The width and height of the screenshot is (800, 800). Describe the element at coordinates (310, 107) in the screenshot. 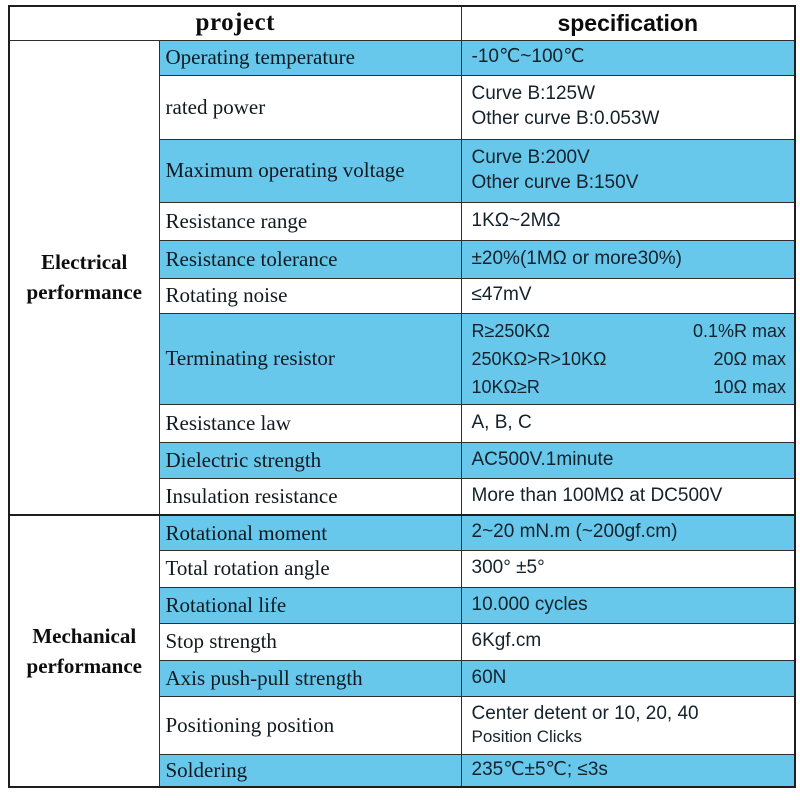

I see `row-label: rated power` at that location.